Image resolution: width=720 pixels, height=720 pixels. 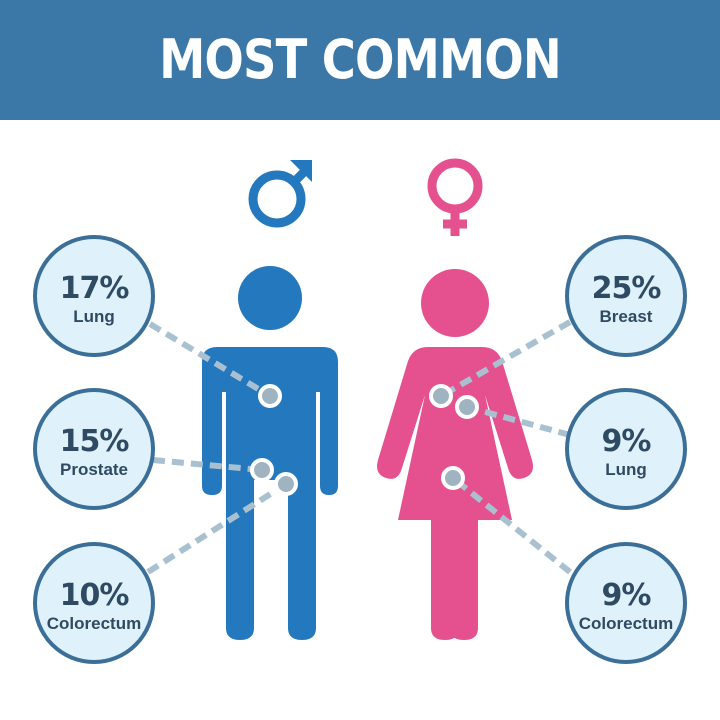 What do you see at coordinates (505, 359) in the screenshot?
I see `connector-female-breast` at bounding box center [505, 359].